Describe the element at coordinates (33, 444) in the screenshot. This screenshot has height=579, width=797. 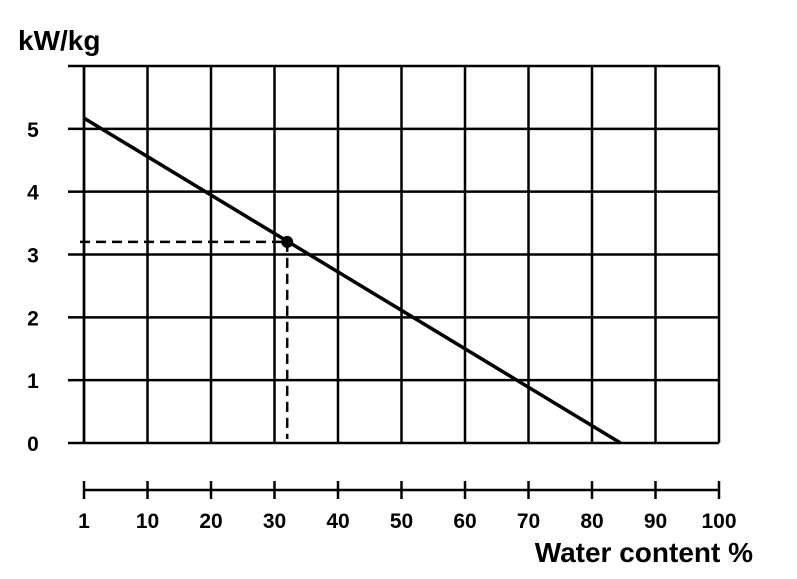
I see `y-tick-label: 0` at that location.